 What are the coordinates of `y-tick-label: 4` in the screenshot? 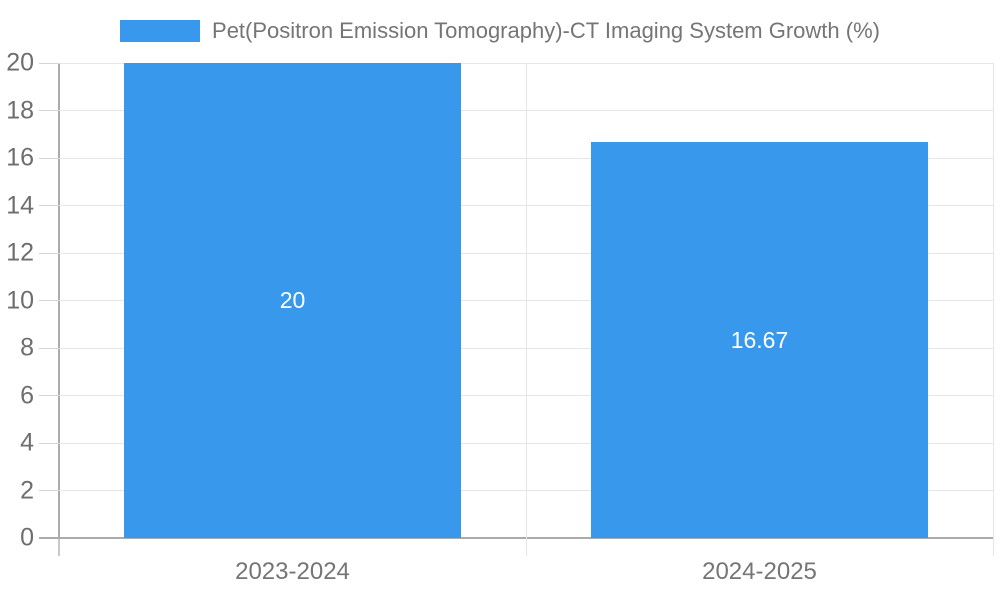 It's located at (27, 442).